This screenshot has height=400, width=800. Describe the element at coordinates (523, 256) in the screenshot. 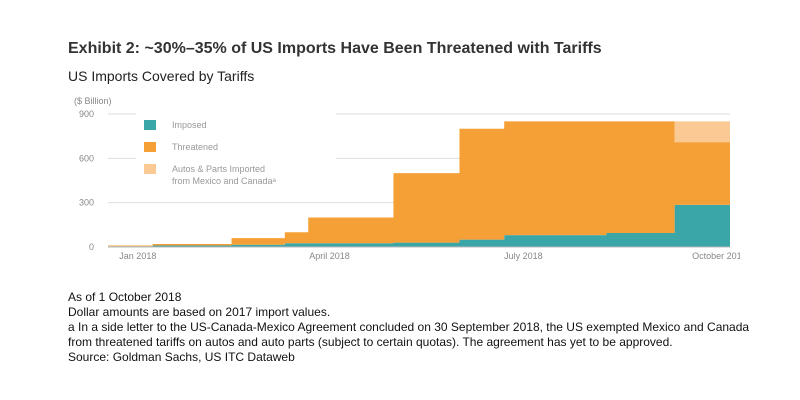

I see `x-tick-label-2: July 2018` at that location.